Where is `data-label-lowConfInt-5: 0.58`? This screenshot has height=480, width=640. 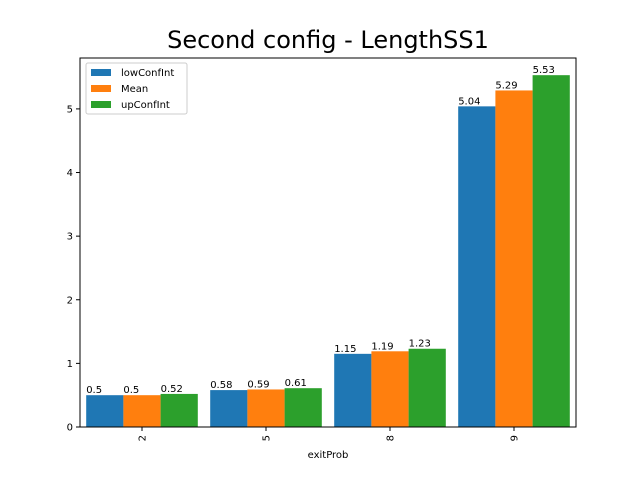
data-label-lowConfInt-5: 0.58 is located at coordinates (221, 385).